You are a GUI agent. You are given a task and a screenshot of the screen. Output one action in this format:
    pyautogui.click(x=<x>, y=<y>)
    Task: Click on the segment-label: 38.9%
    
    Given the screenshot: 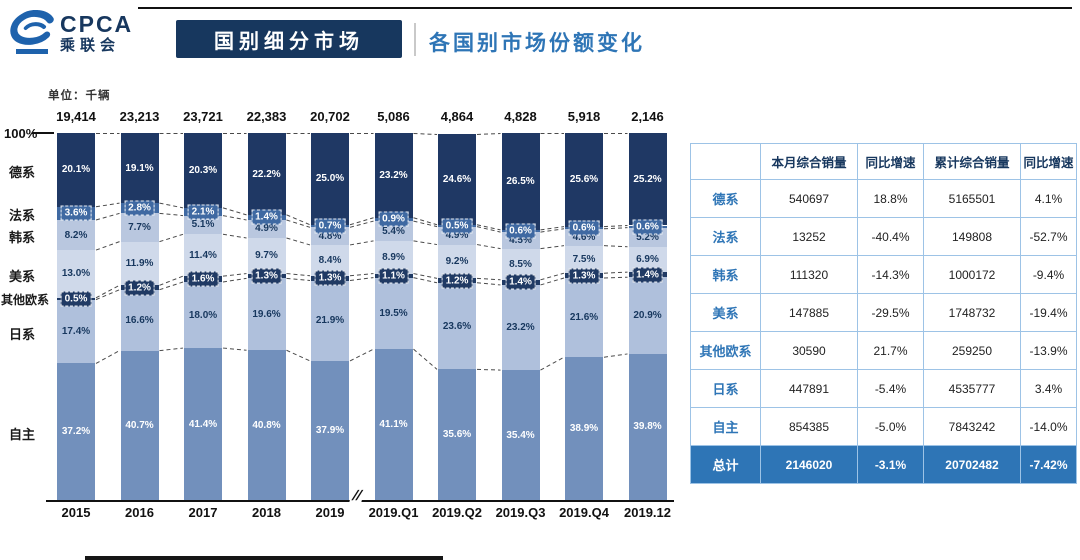 What is the action you would take?
    pyautogui.click(x=584, y=429)
    